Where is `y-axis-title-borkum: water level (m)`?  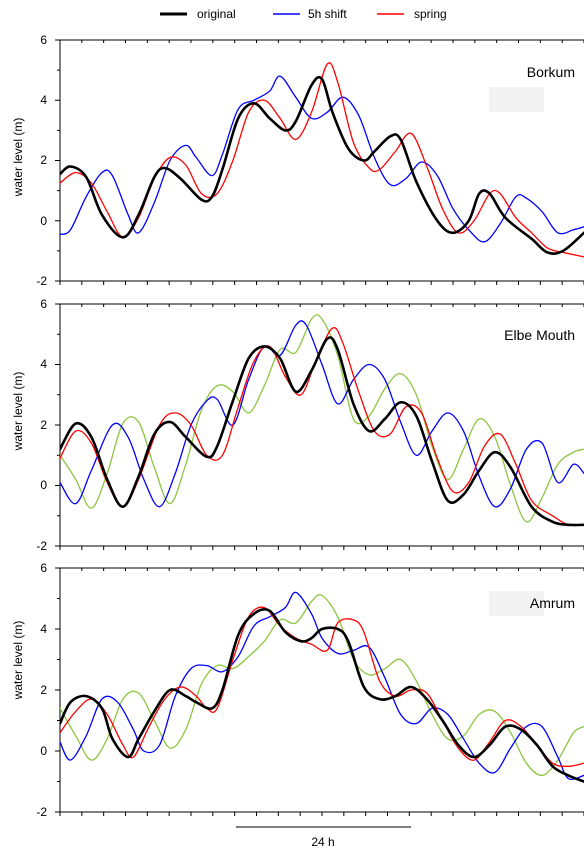
y-axis-title-borkum: water level (m) is located at coordinates (18, 158).